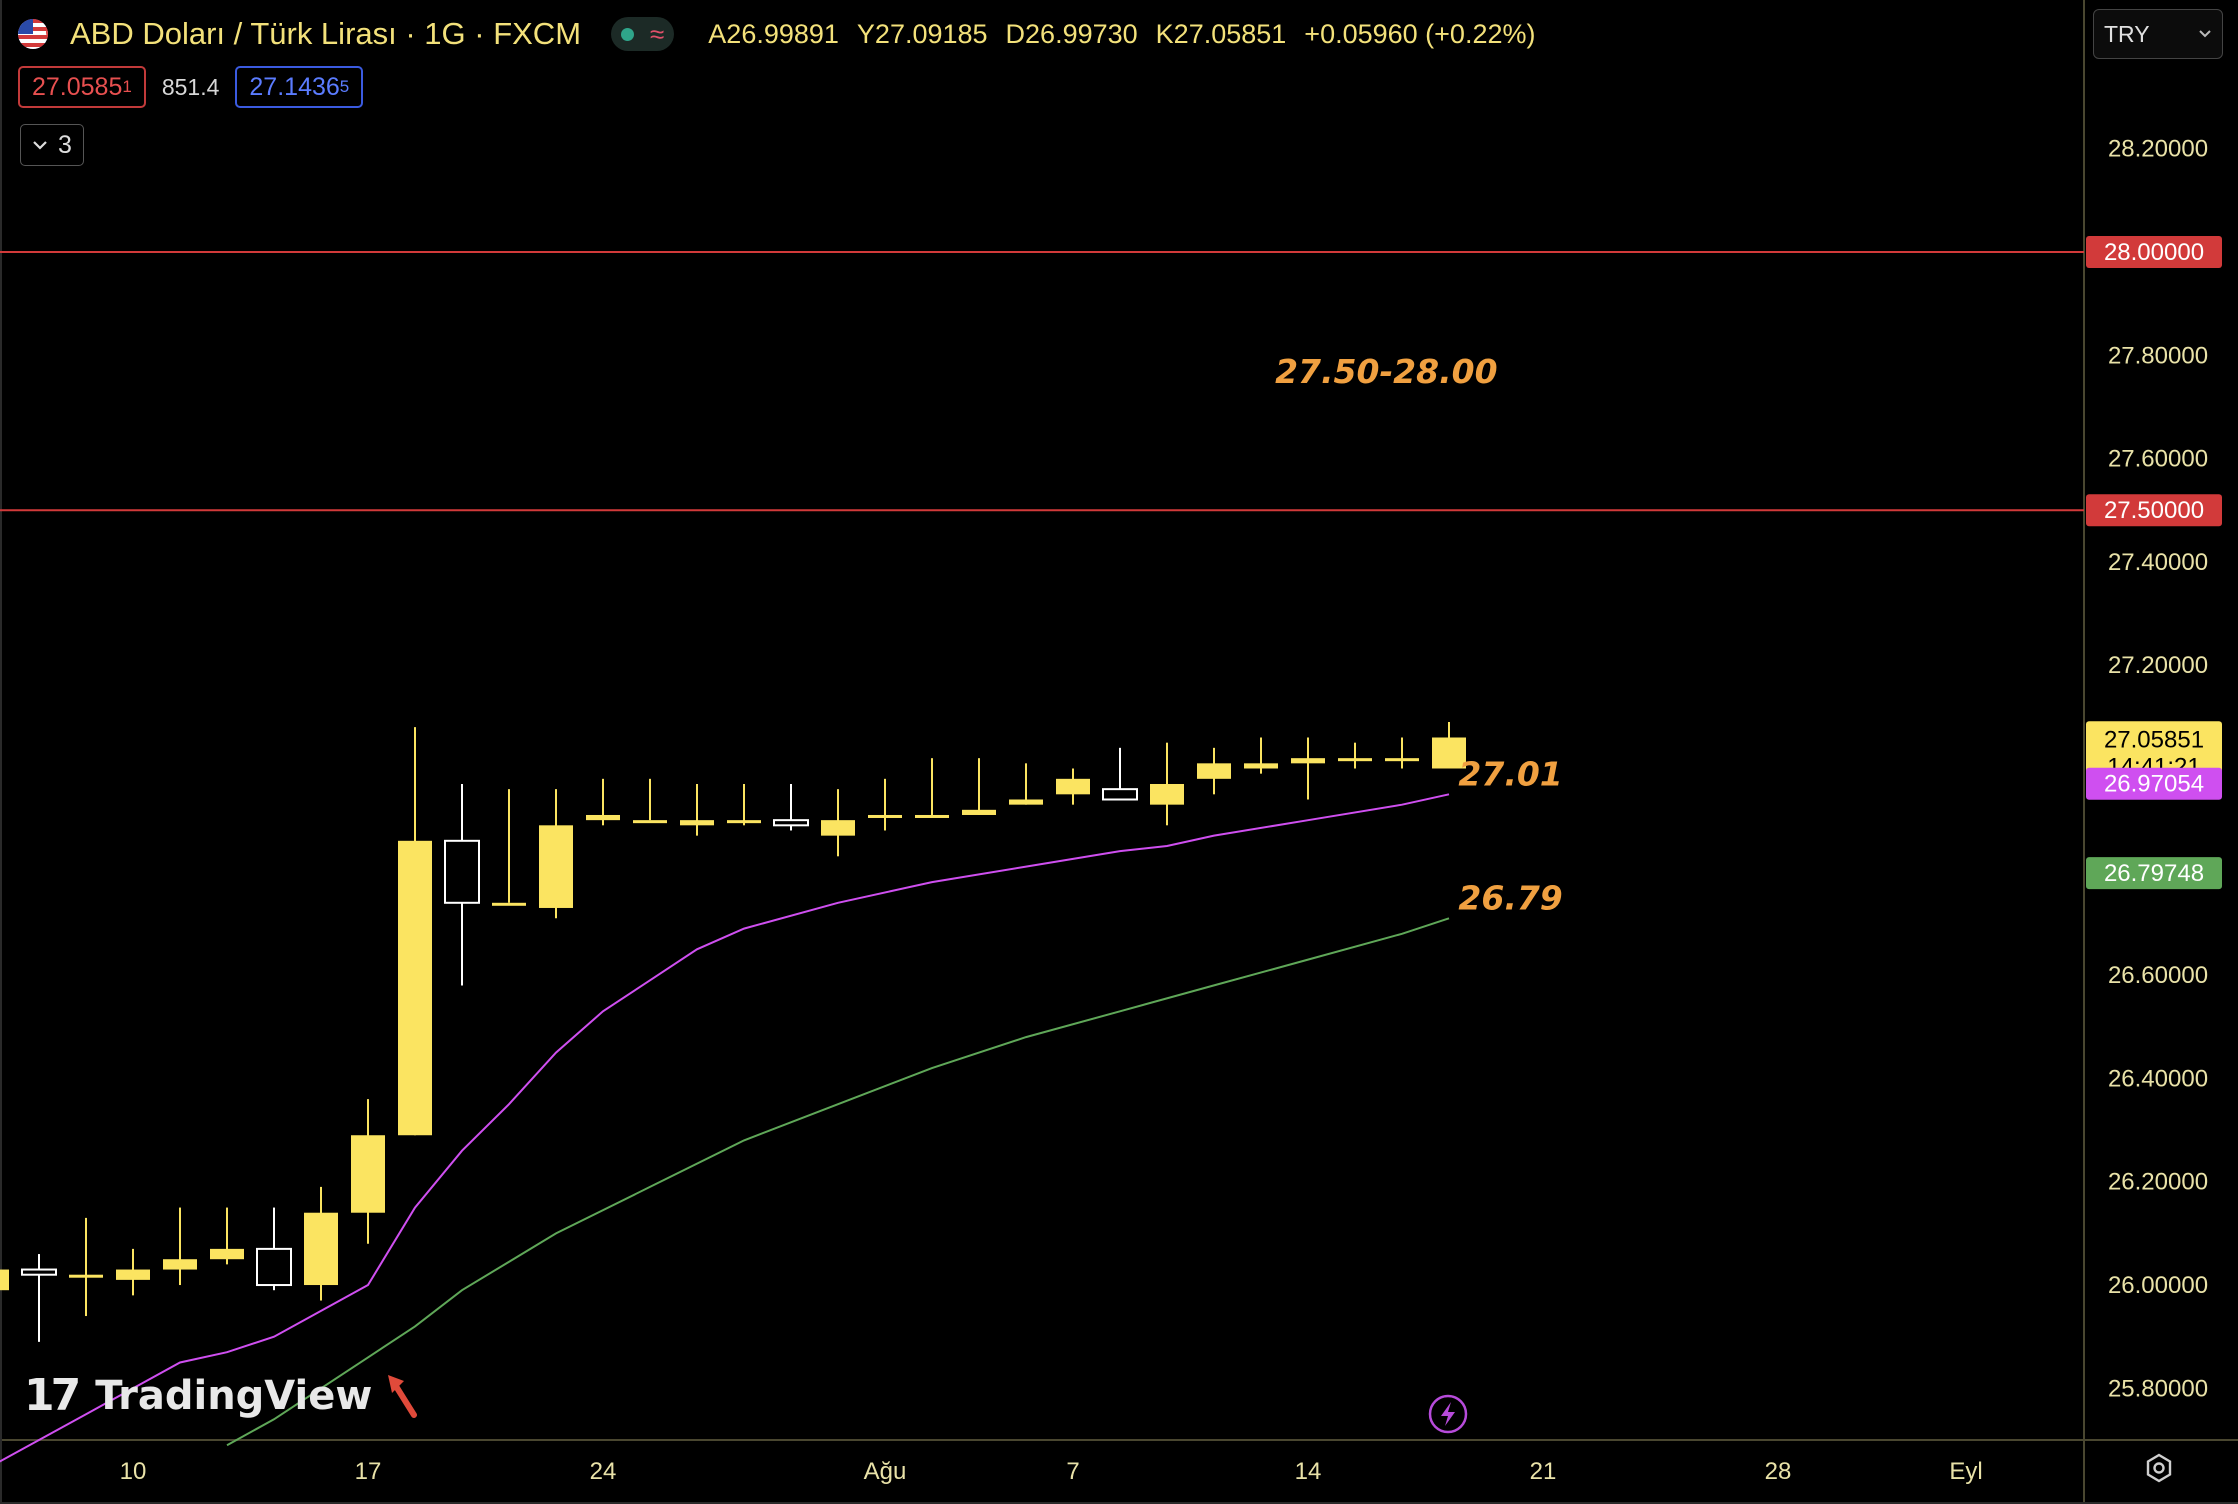 The image size is (2238, 1504). What do you see at coordinates (403, 1396) in the screenshot?
I see `arrow-up-left-icon` at bounding box center [403, 1396].